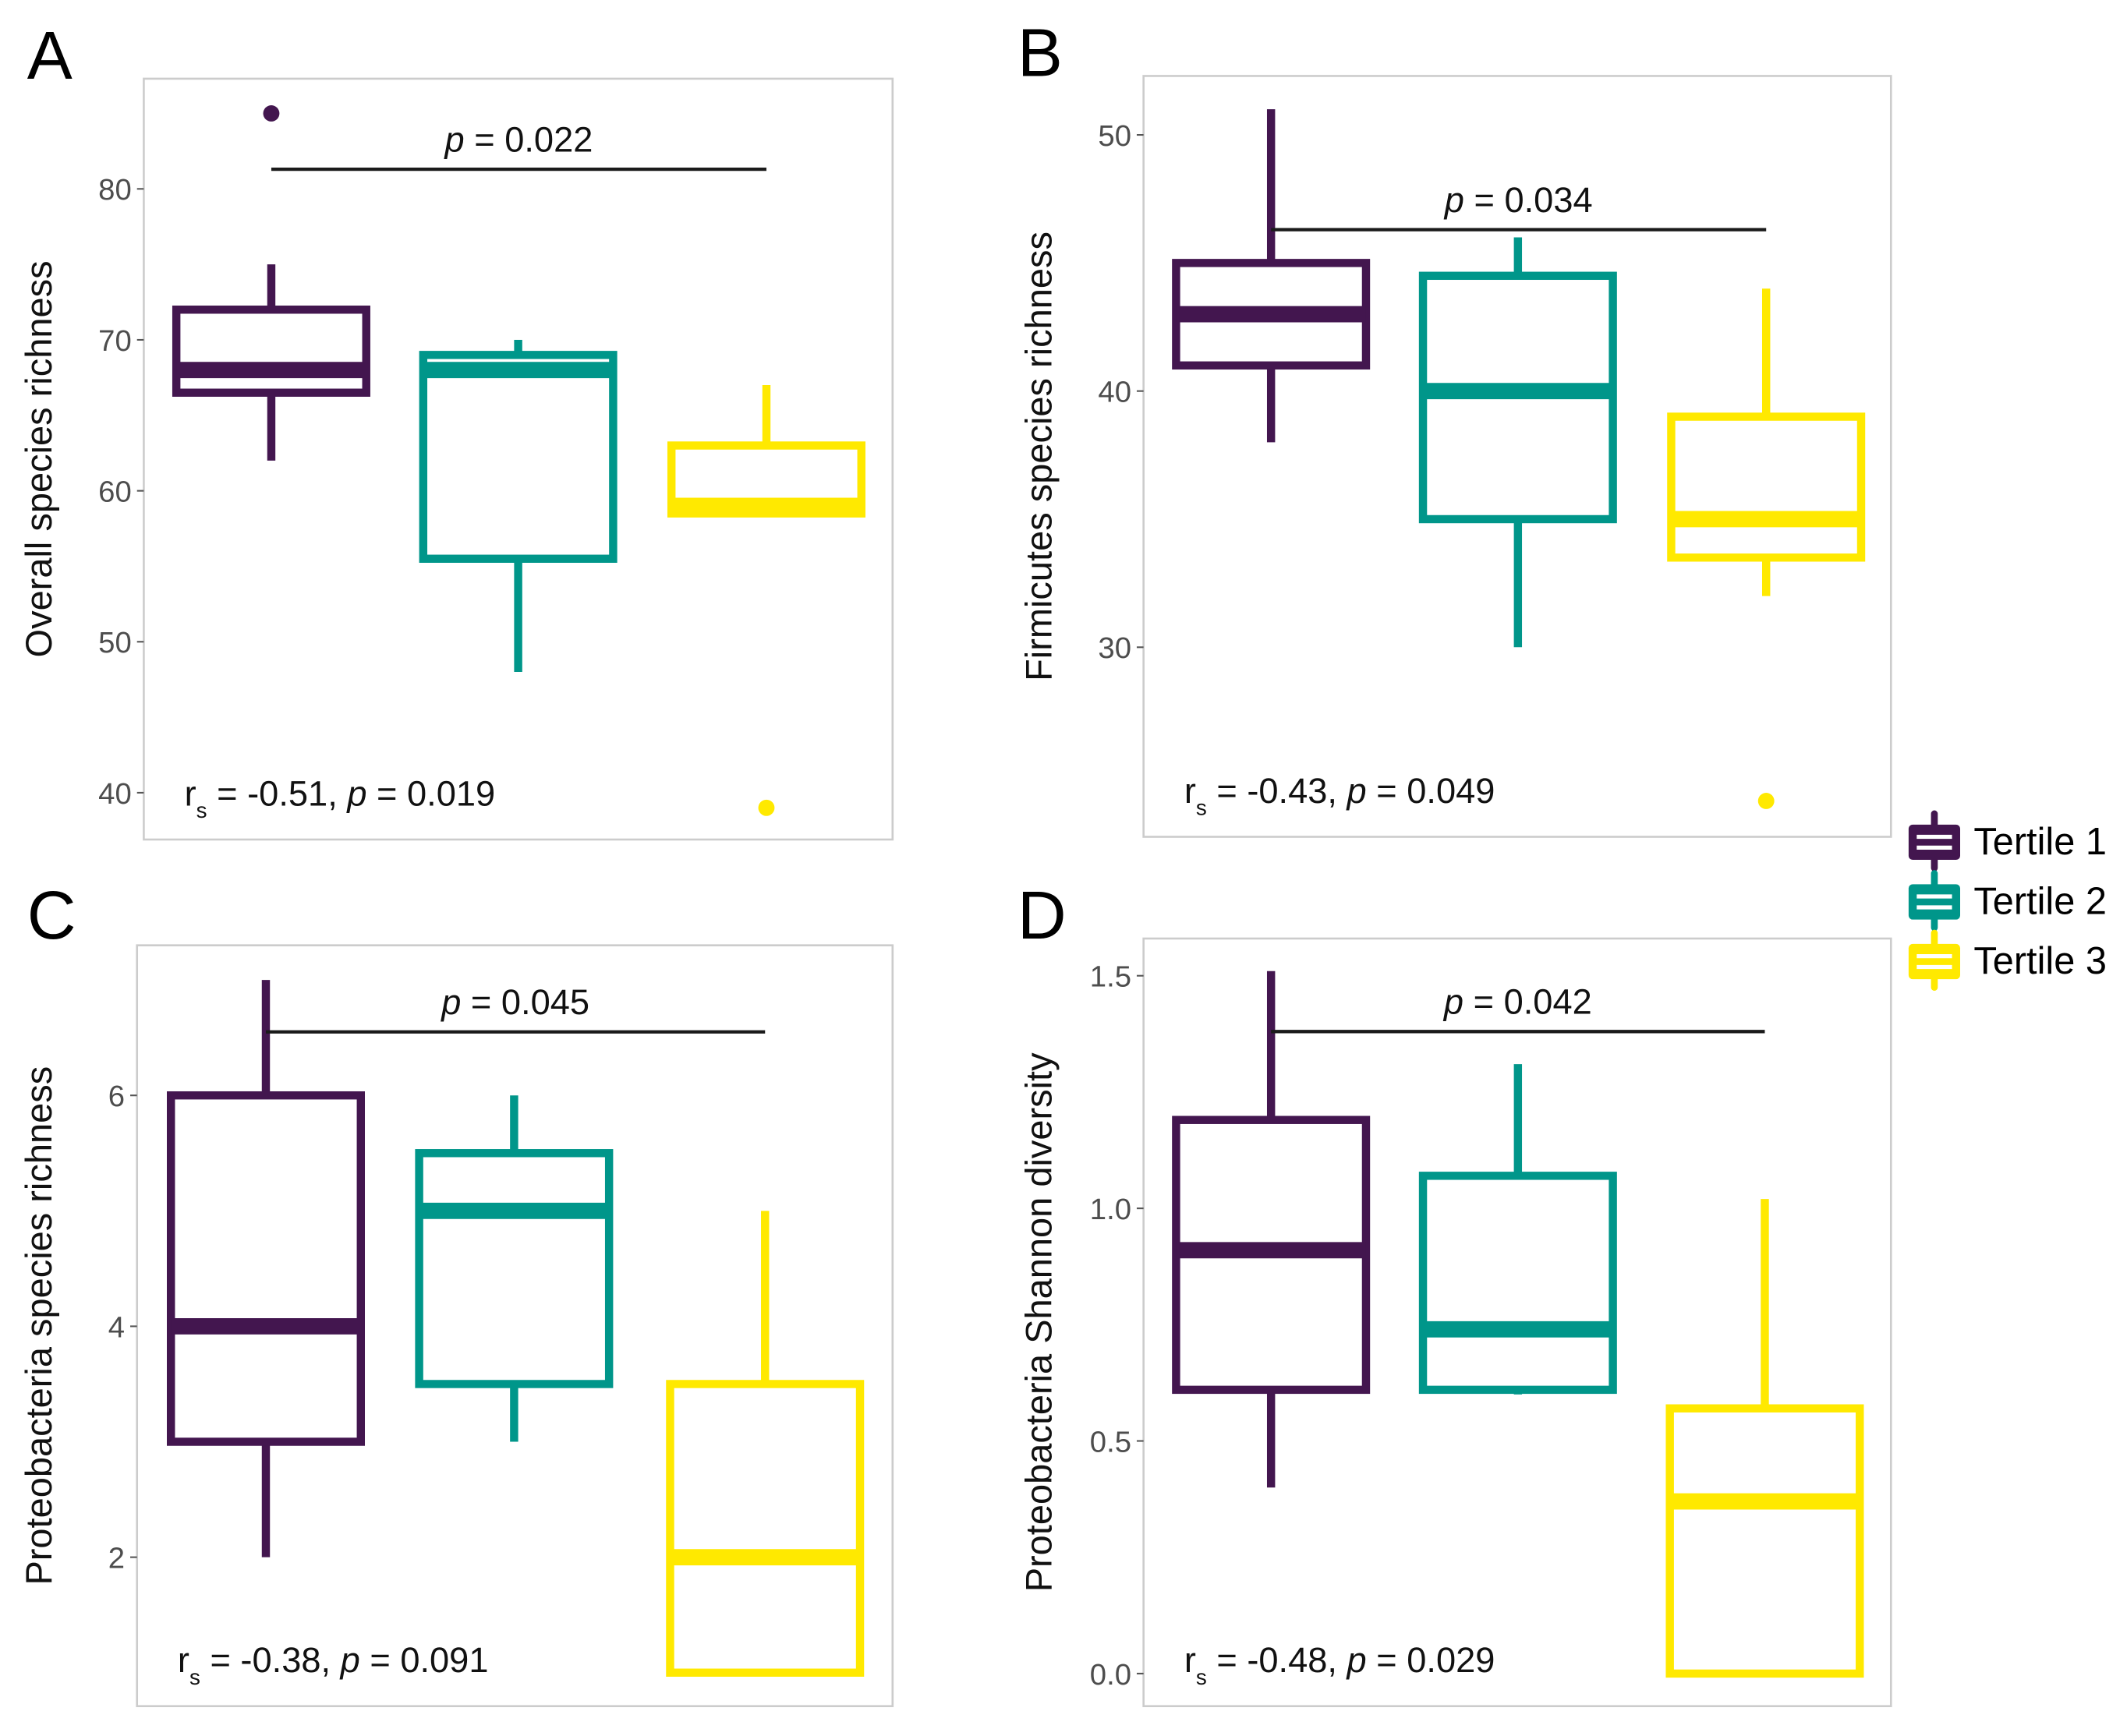 This screenshot has height=1736, width=2127. What do you see at coordinates (50, 56) in the screenshot?
I see `panel-letter: A` at bounding box center [50, 56].